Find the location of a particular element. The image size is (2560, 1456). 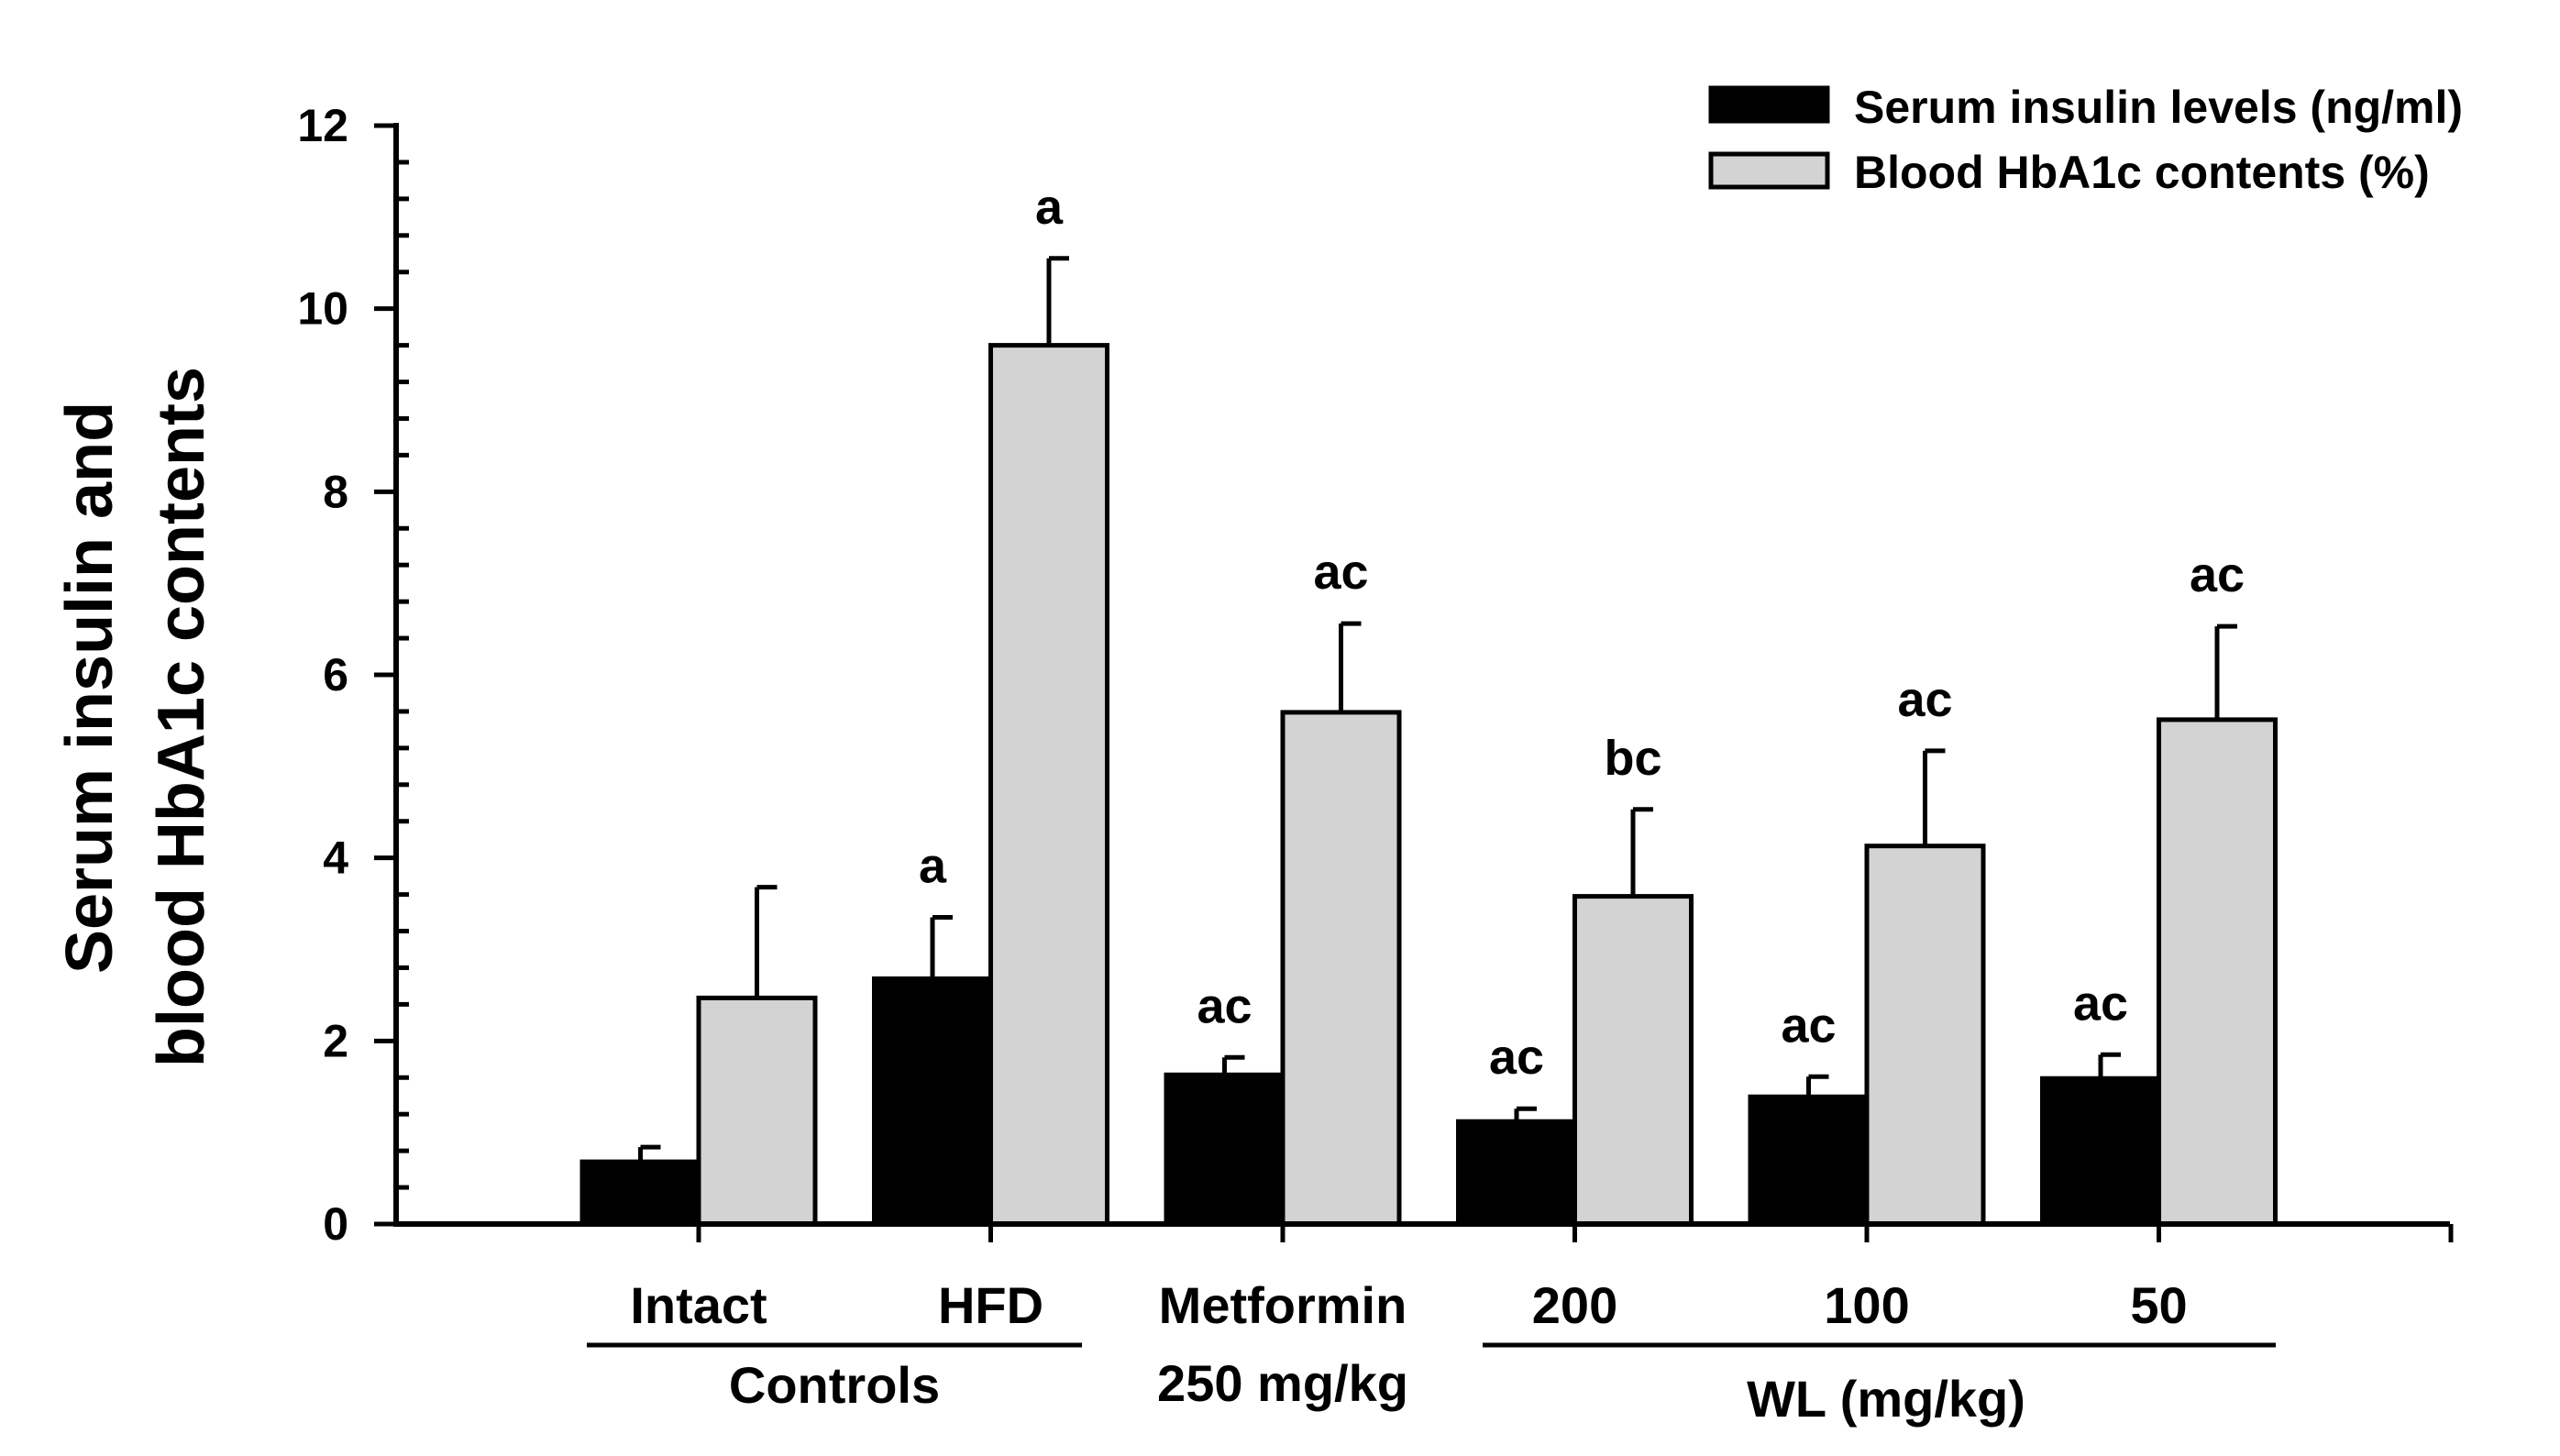

group-label: WL (mg/kg) is located at coordinates (1886, 1399).